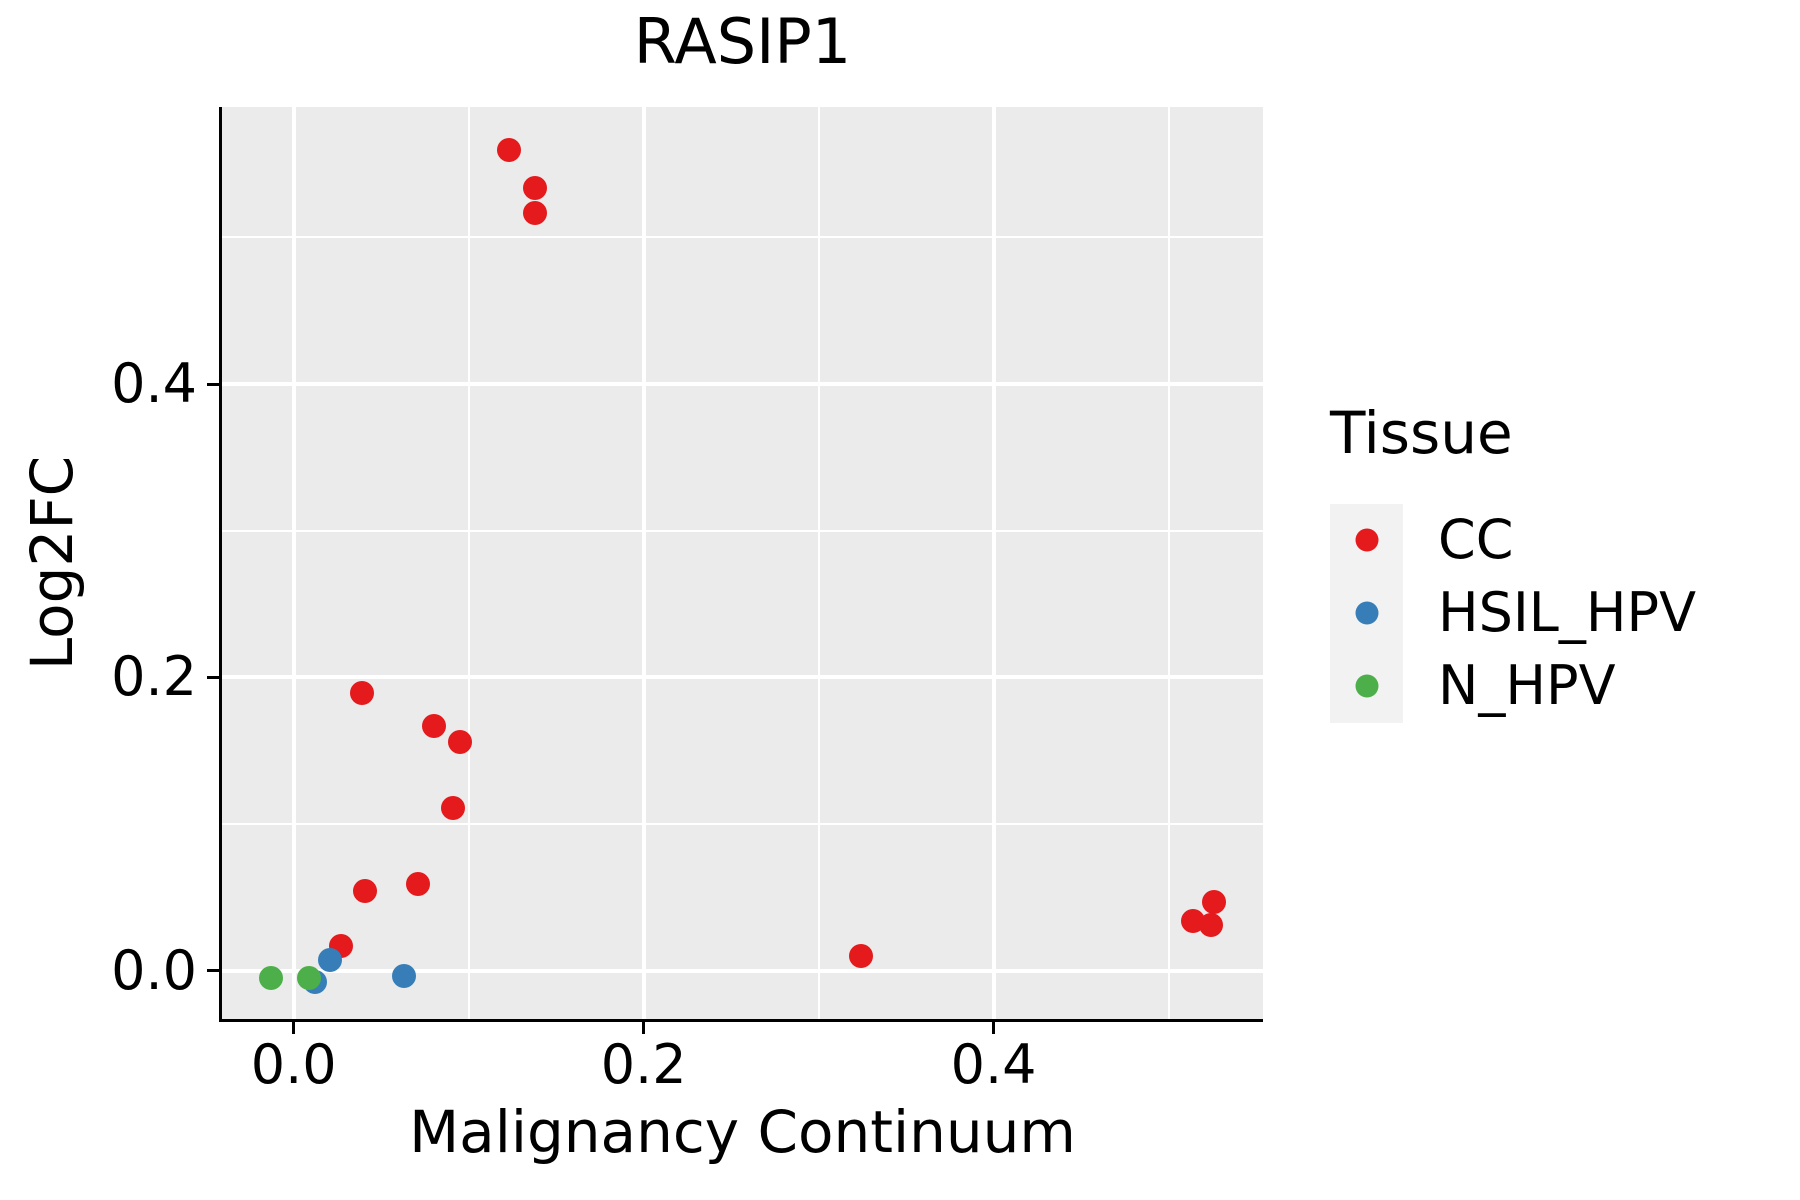 This screenshot has width=1800, height=1200. What do you see at coordinates (742, 1132) in the screenshot?
I see `x-axis-title: Malignancy Continuum` at bounding box center [742, 1132].